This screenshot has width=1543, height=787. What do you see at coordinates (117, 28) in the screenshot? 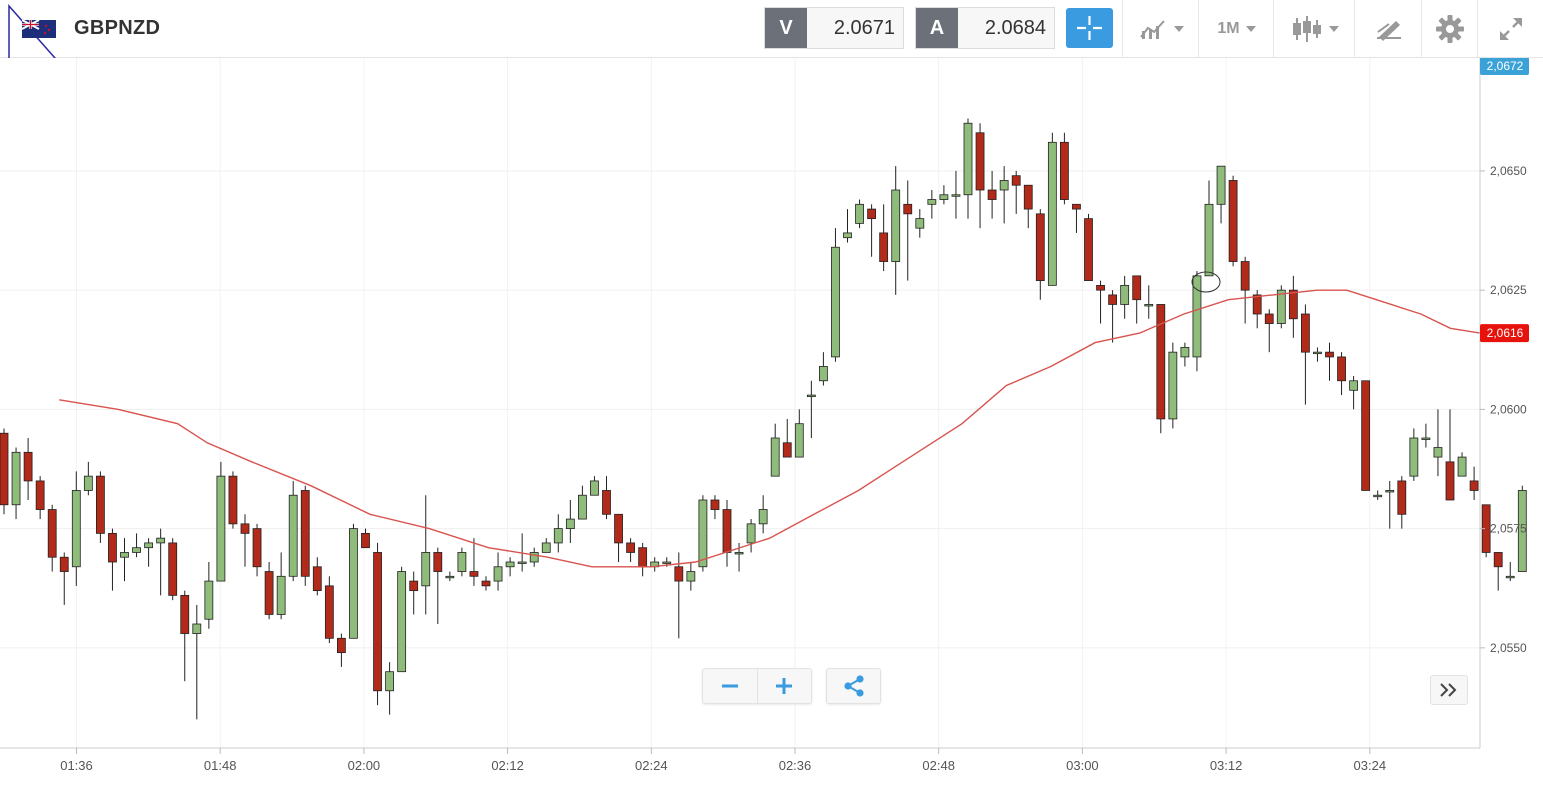
I see `instrument-symbol: GBPNZD` at bounding box center [117, 28].